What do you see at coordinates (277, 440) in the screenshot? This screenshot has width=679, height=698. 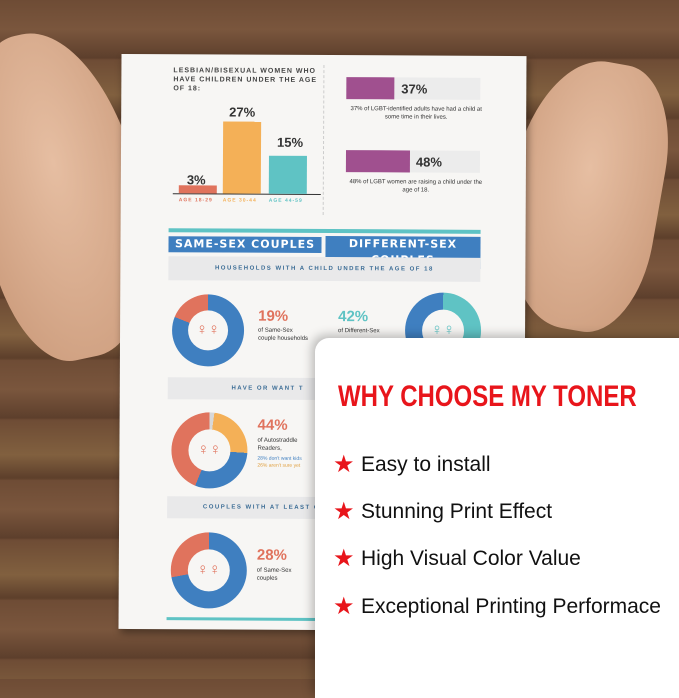 I see `donut-text: of Autostraddle` at bounding box center [277, 440].